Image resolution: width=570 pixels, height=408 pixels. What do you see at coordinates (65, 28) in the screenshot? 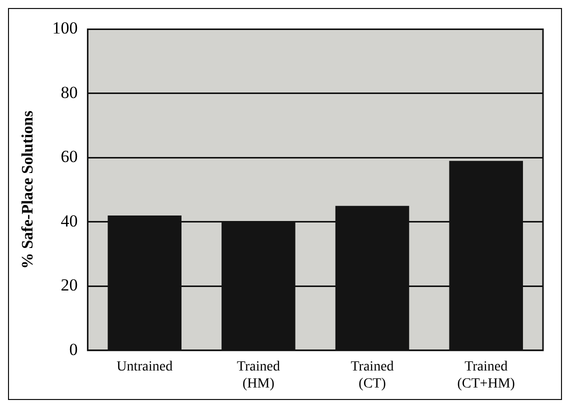
I see `y-tick-label: 100` at bounding box center [65, 28].